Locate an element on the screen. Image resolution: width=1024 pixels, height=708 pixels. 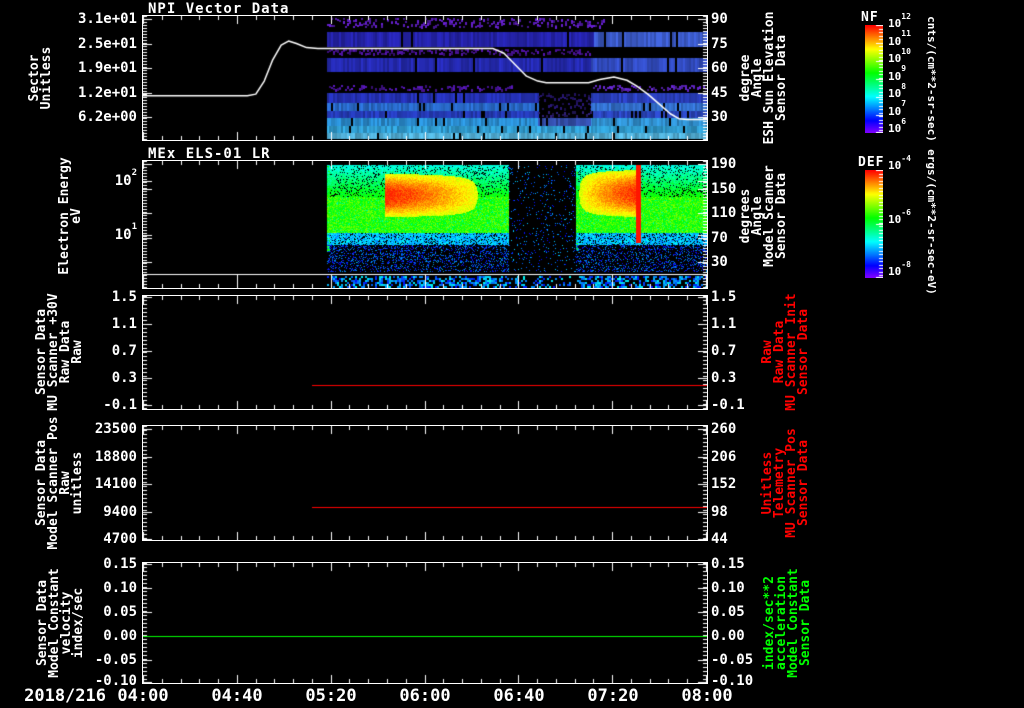
tick-label: 4700 is located at coordinates (120, 539).